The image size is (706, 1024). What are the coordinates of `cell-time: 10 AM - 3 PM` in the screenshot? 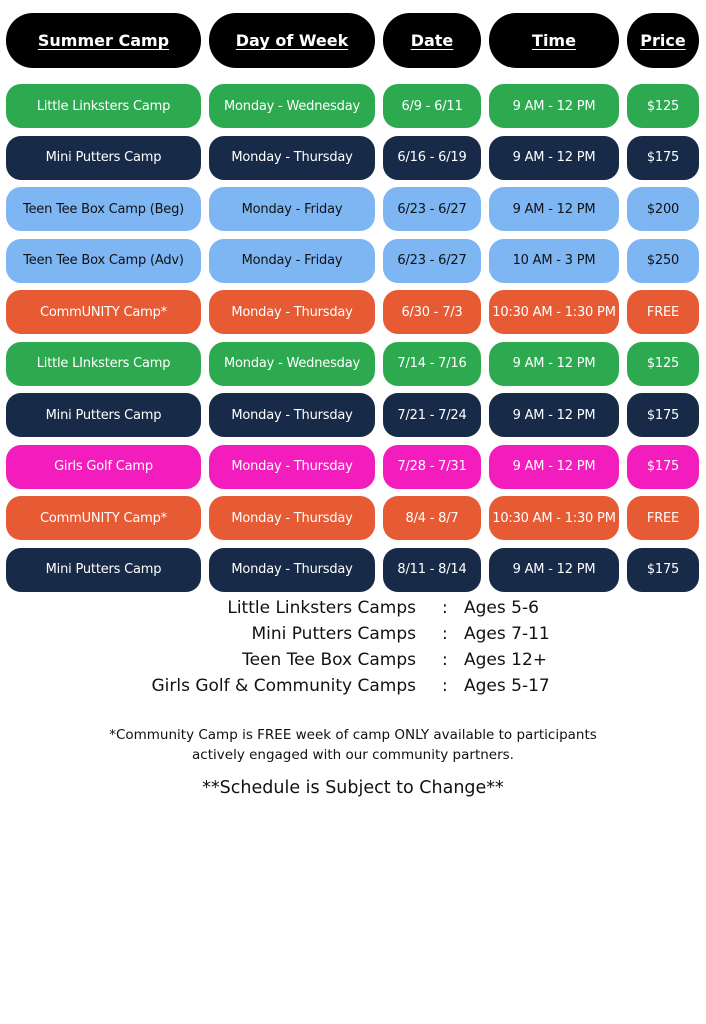 It's located at (554, 260).